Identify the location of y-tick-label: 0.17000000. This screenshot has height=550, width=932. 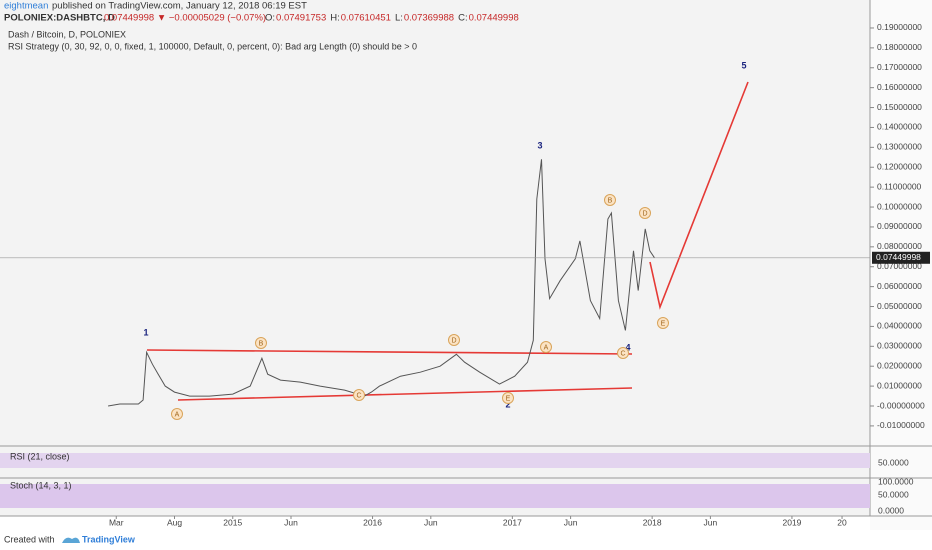
(899, 67).